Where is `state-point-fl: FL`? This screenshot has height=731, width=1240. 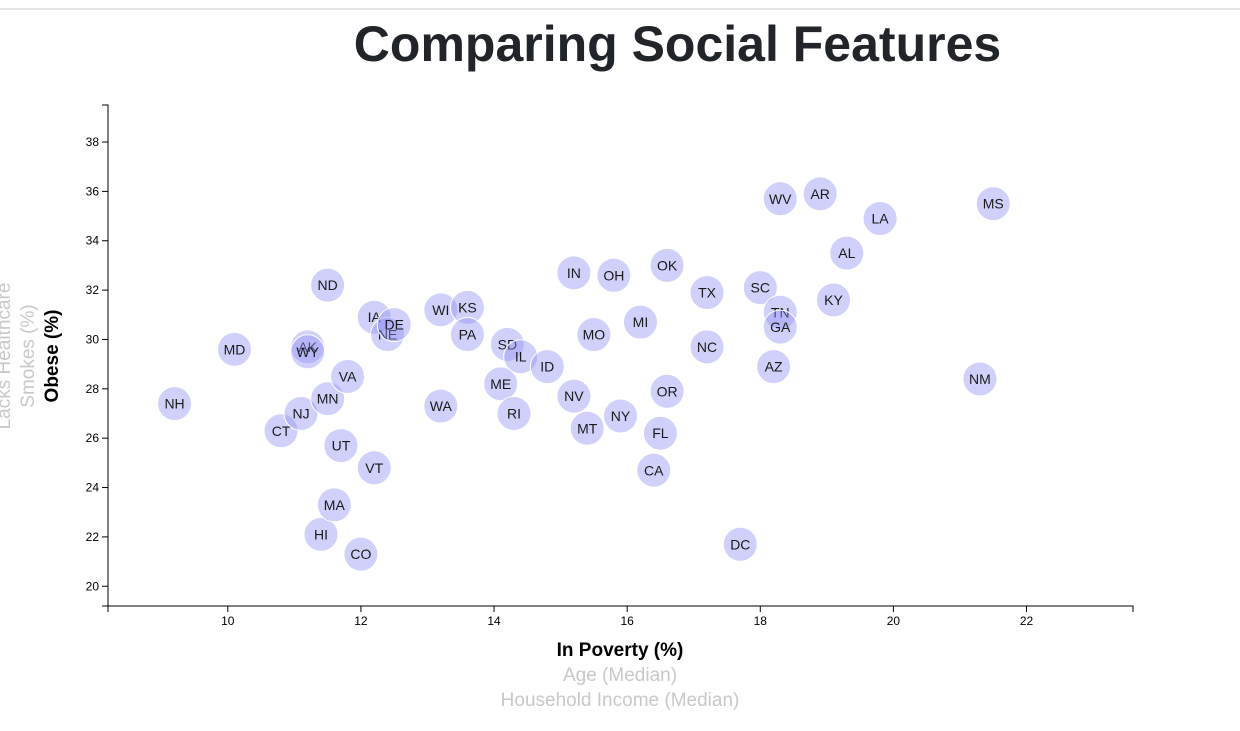
state-point-fl: FL is located at coordinates (660, 433).